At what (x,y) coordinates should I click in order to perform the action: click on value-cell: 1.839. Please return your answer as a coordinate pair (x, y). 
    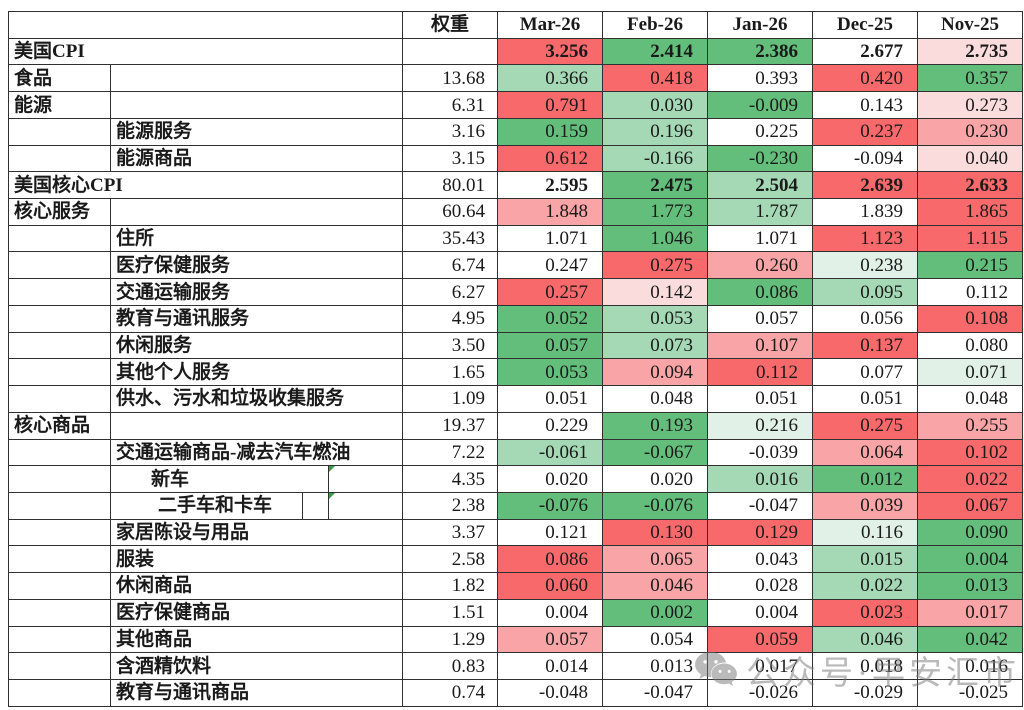
    Looking at the image, I should click on (865, 212).